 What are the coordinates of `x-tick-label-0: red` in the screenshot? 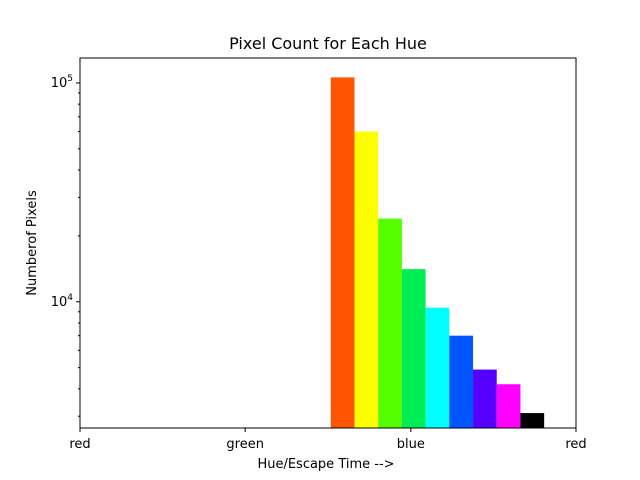 It's located at (79, 444).